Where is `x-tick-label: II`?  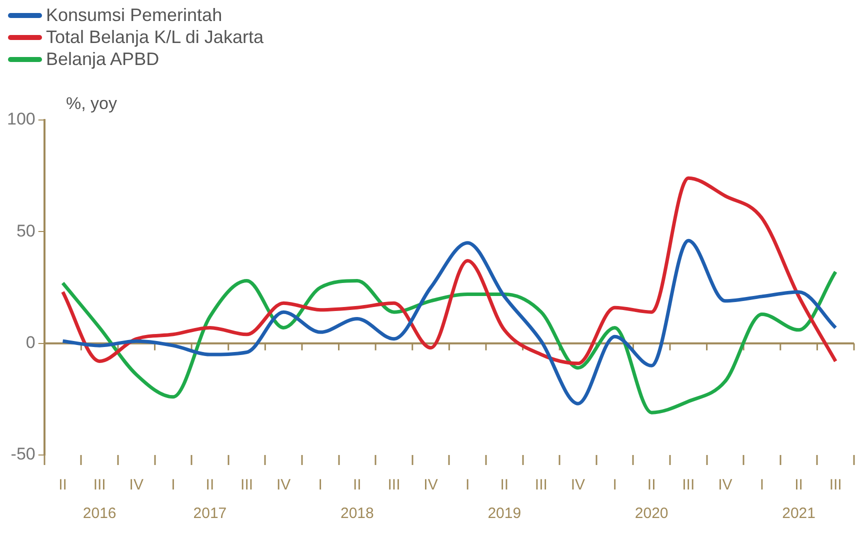
x-tick-label: II is located at coordinates (62, 485).